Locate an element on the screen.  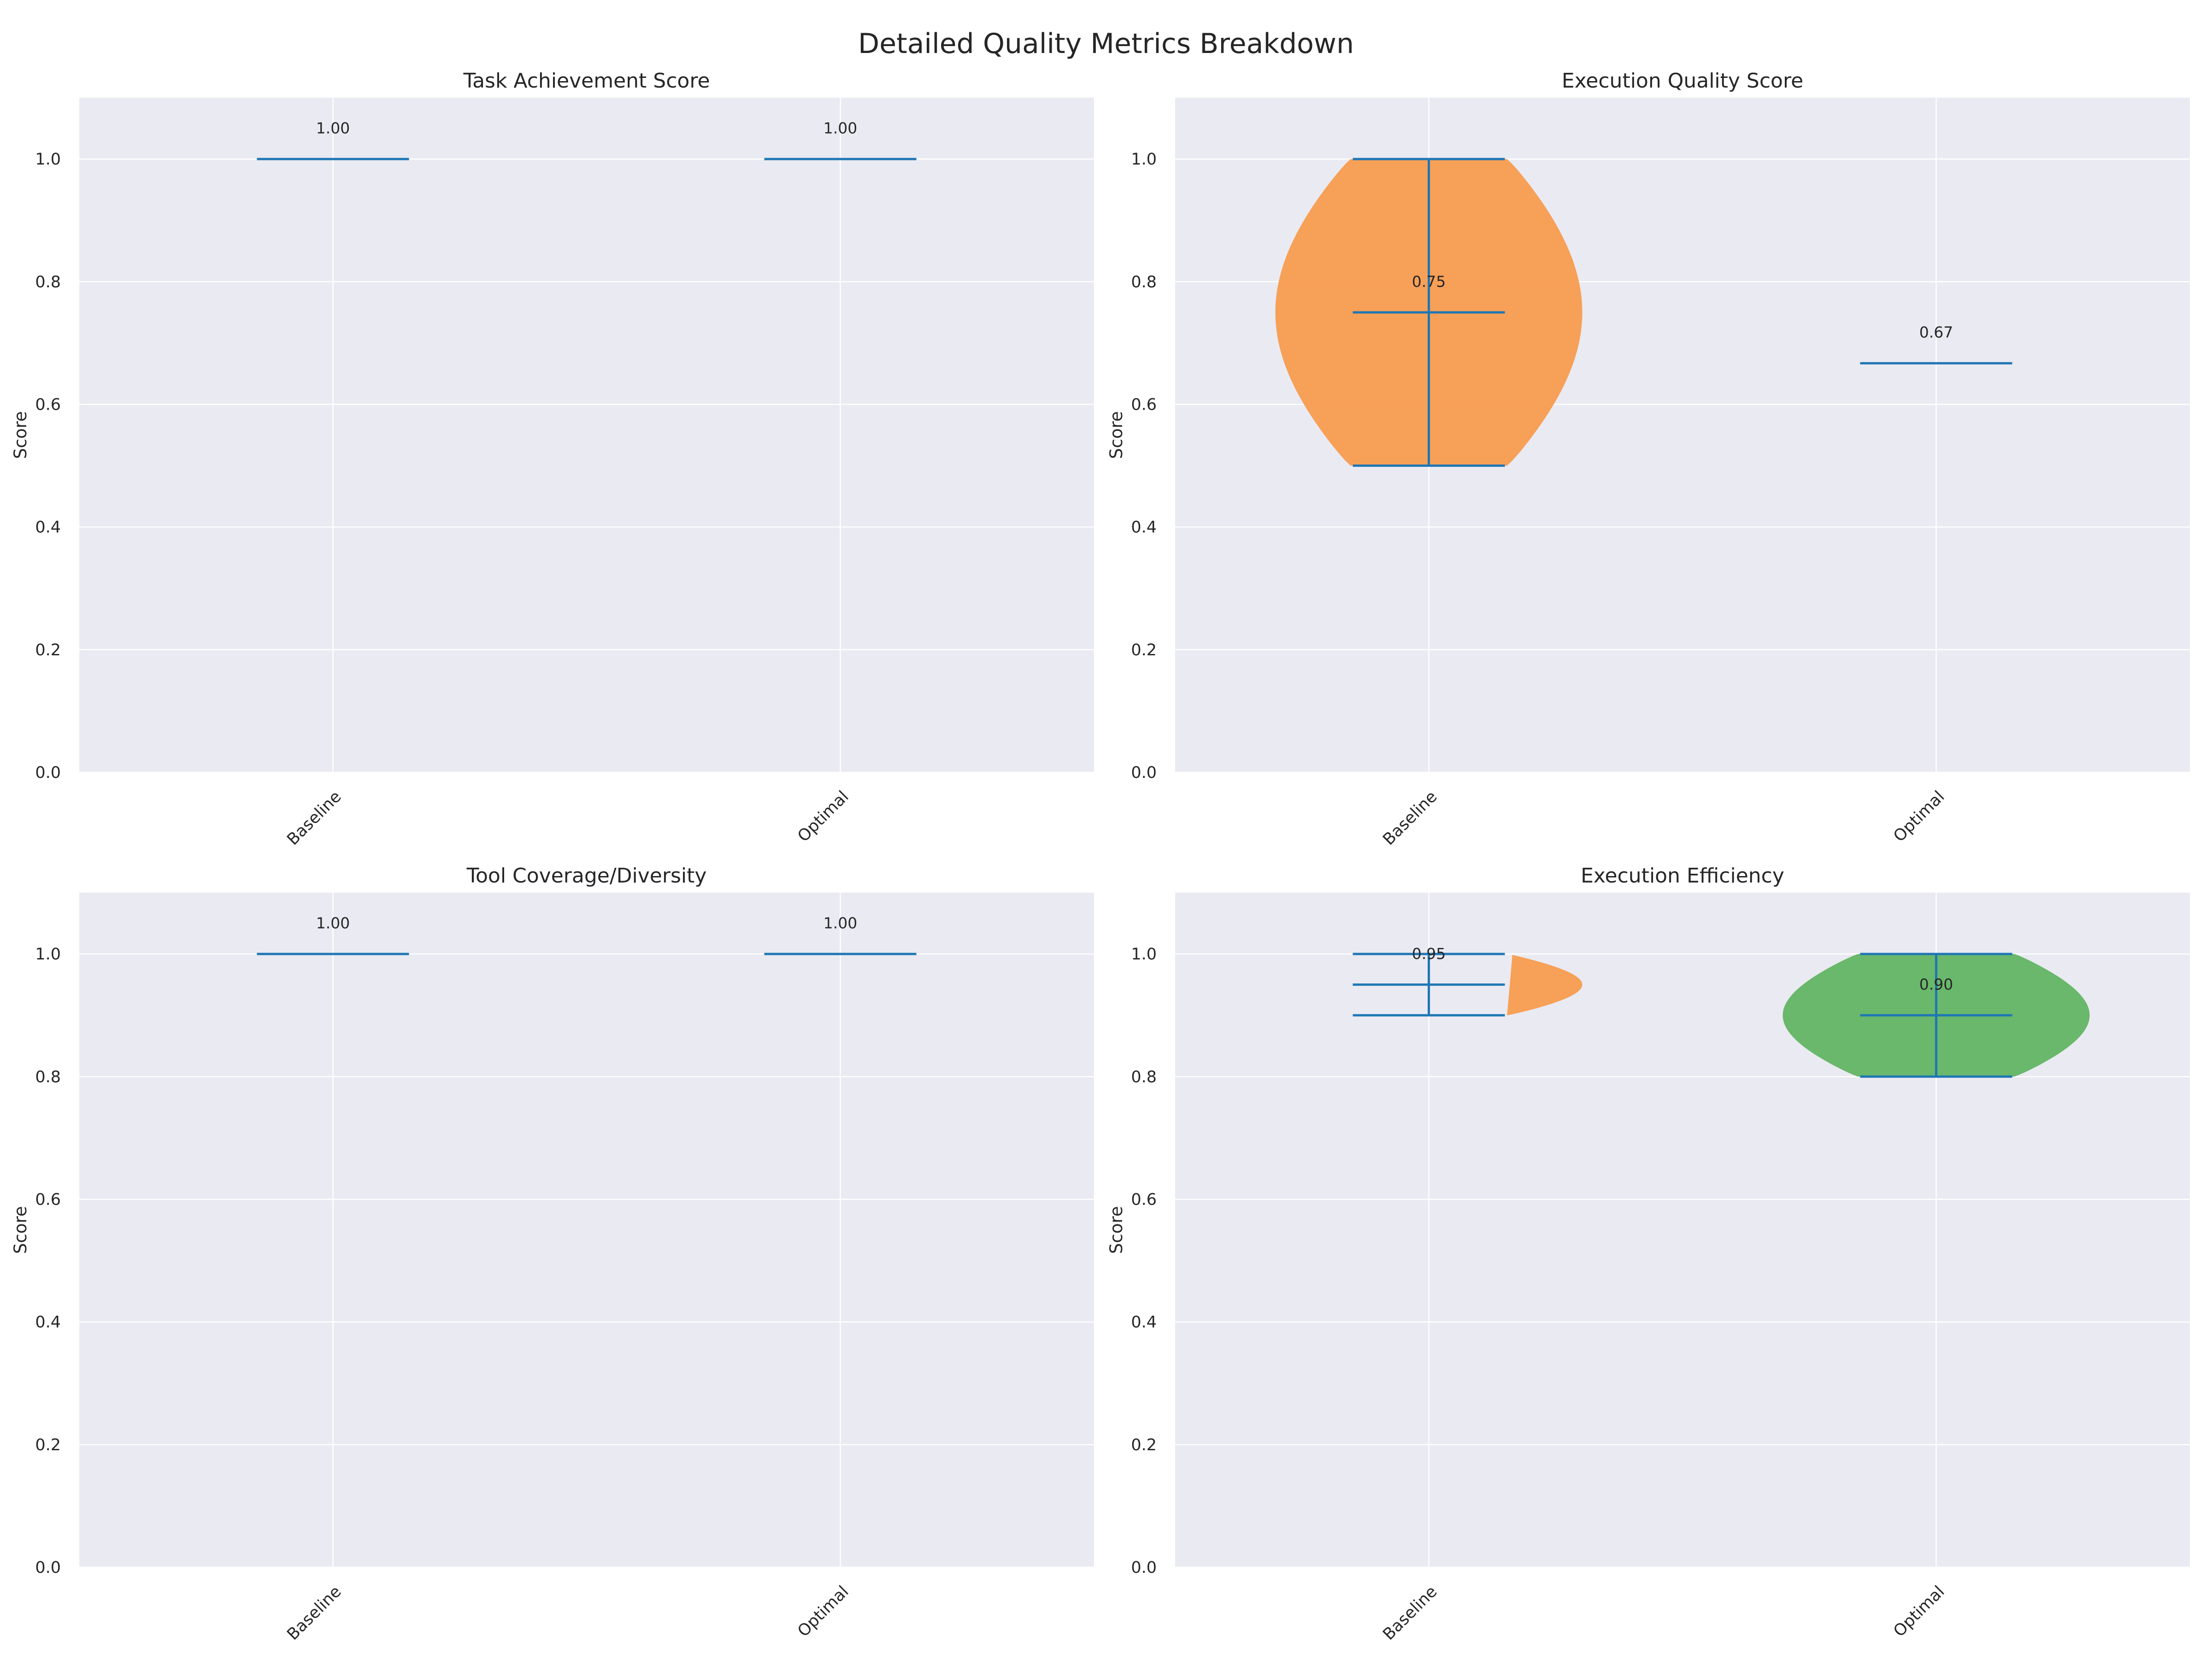
subplot-title: Task Achievement Score is located at coordinates (586, 81).